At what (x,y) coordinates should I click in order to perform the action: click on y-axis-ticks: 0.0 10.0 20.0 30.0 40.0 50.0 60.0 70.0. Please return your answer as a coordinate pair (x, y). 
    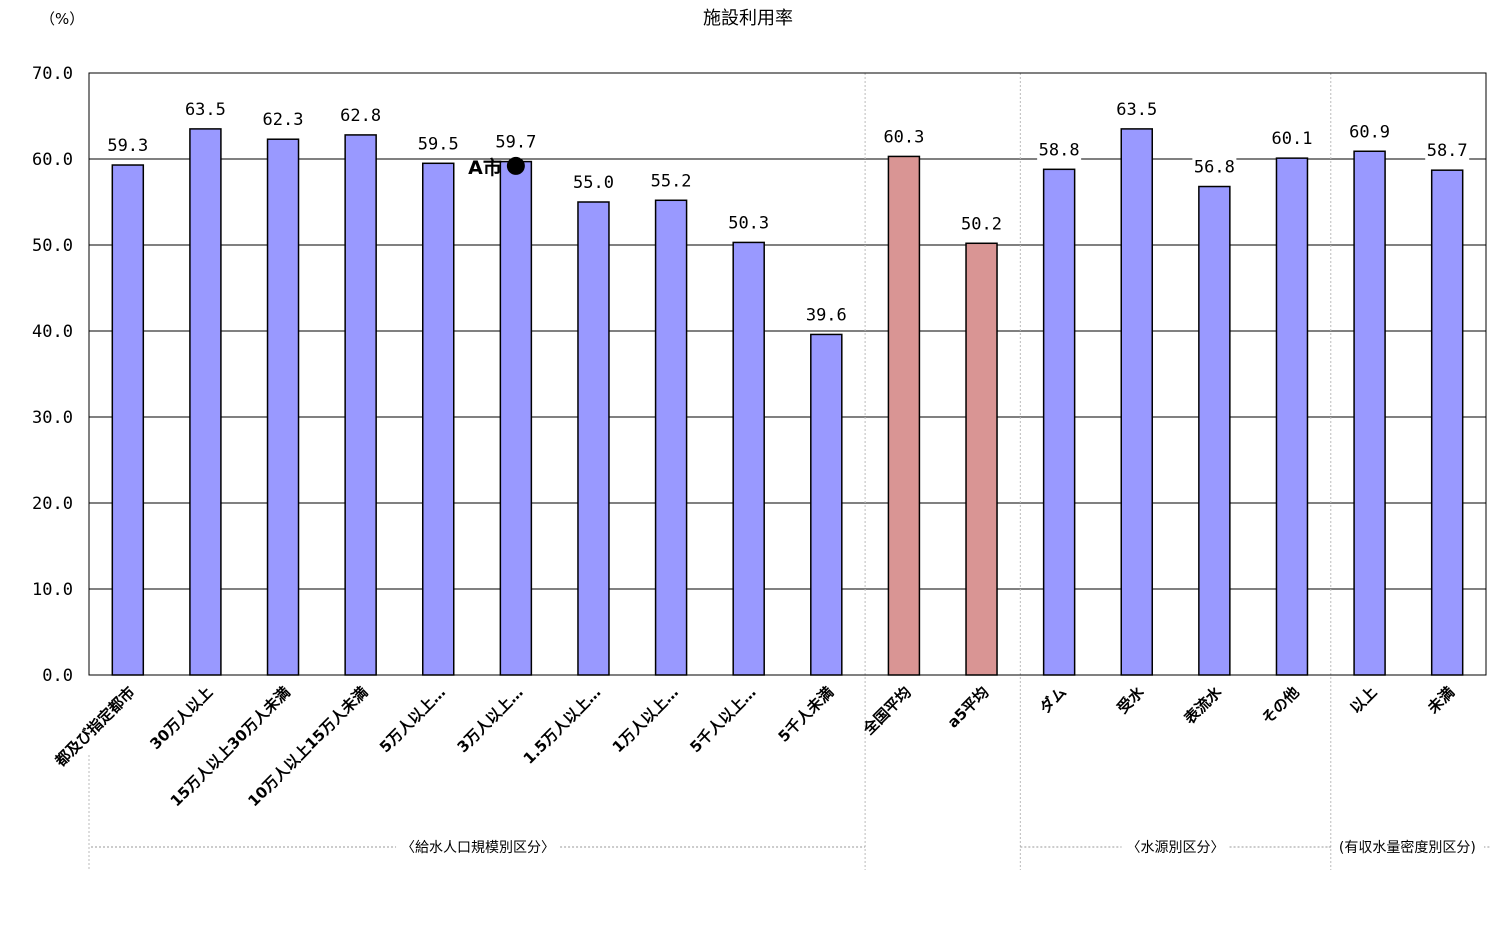
    Looking at the image, I should click on (52, 375).